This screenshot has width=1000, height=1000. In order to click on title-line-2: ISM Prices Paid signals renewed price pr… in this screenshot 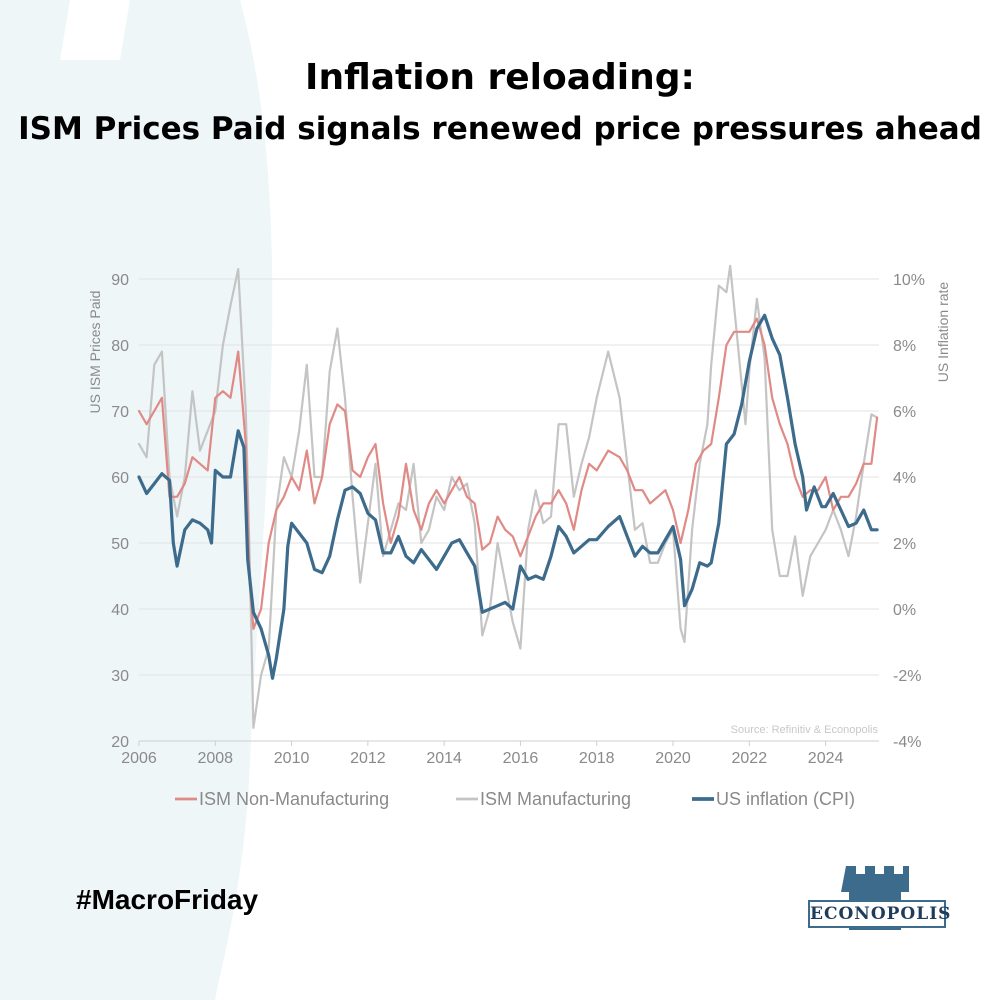, I will do `click(500, 129)`.